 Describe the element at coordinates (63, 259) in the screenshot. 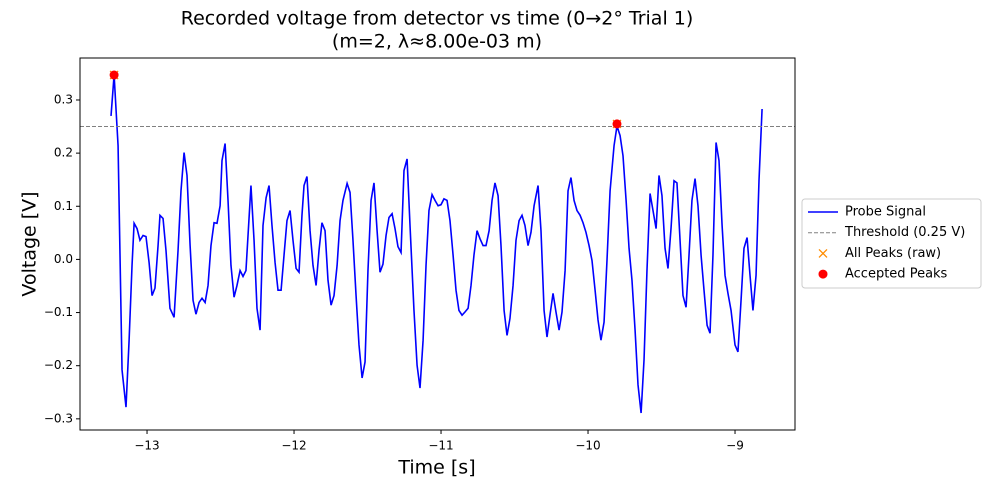

I see `y-tick-label: 0.0` at that location.